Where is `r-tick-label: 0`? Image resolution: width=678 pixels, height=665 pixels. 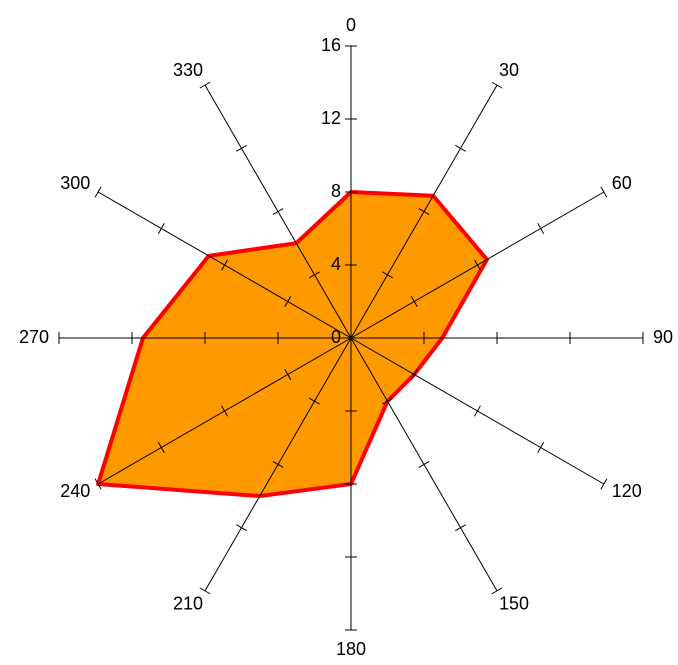
r-tick-label: 0 is located at coordinates (336, 337).